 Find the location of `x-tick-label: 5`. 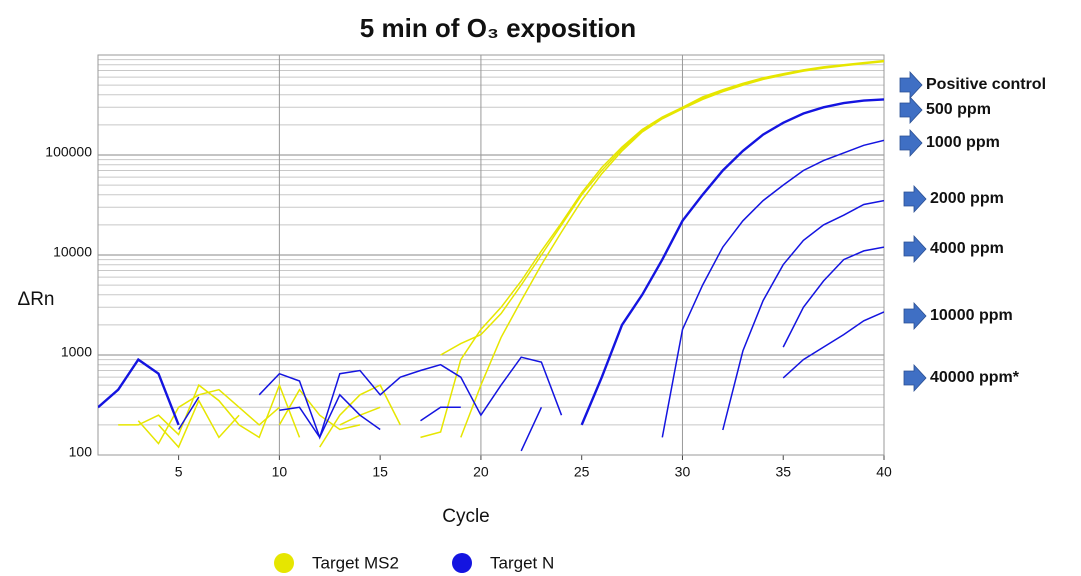

x-tick-label: 5 is located at coordinates (179, 472).